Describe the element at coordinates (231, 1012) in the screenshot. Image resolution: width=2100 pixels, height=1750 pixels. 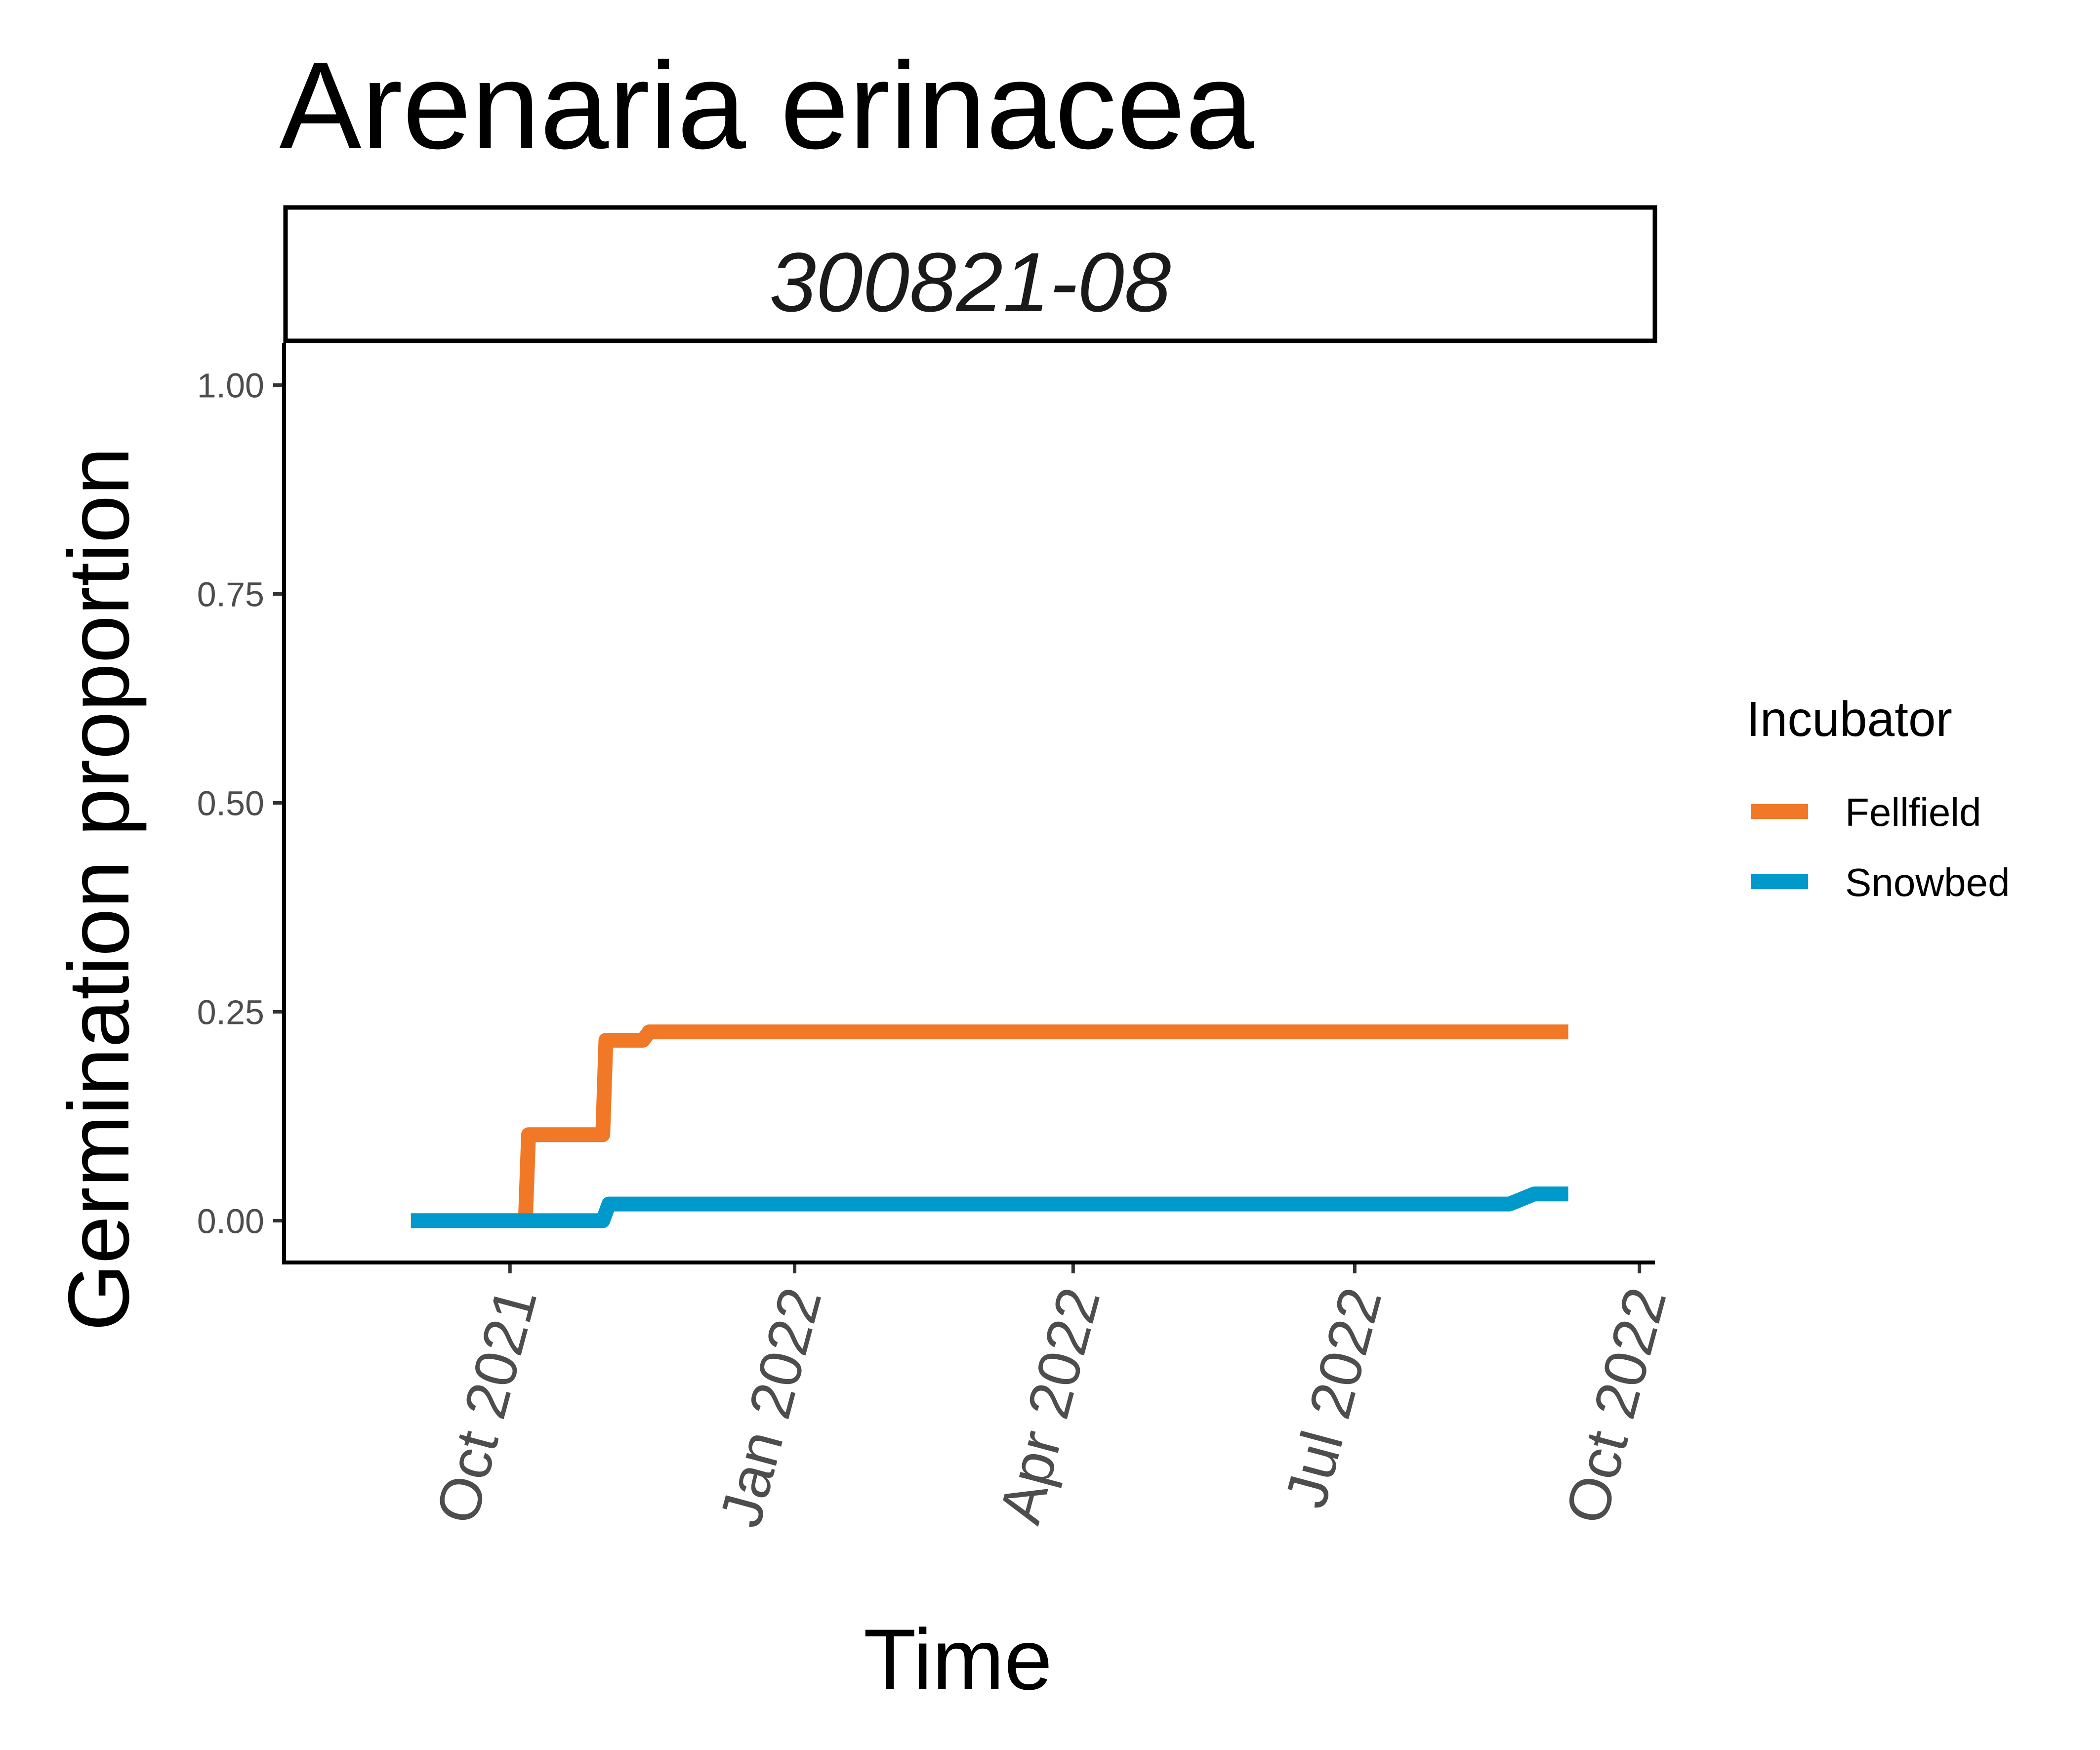
I see `y-tick-label: 0.25` at that location.